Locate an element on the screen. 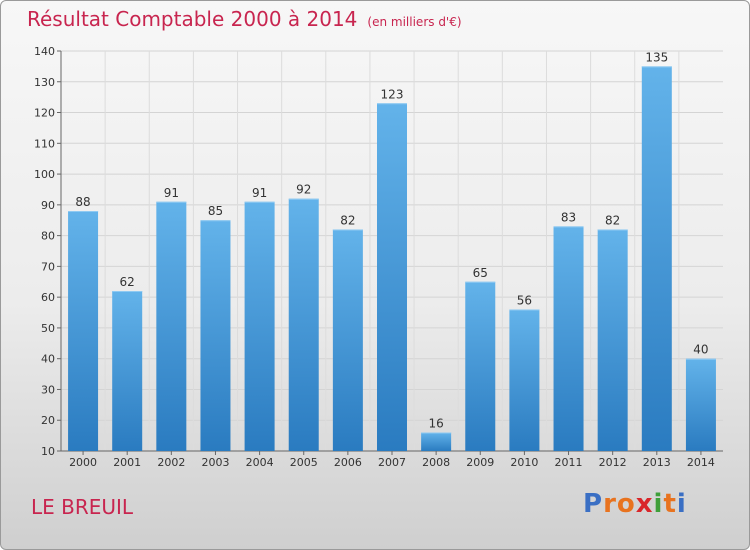 This screenshot has width=750, height=550. bar-2012 is located at coordinates (612, 340).